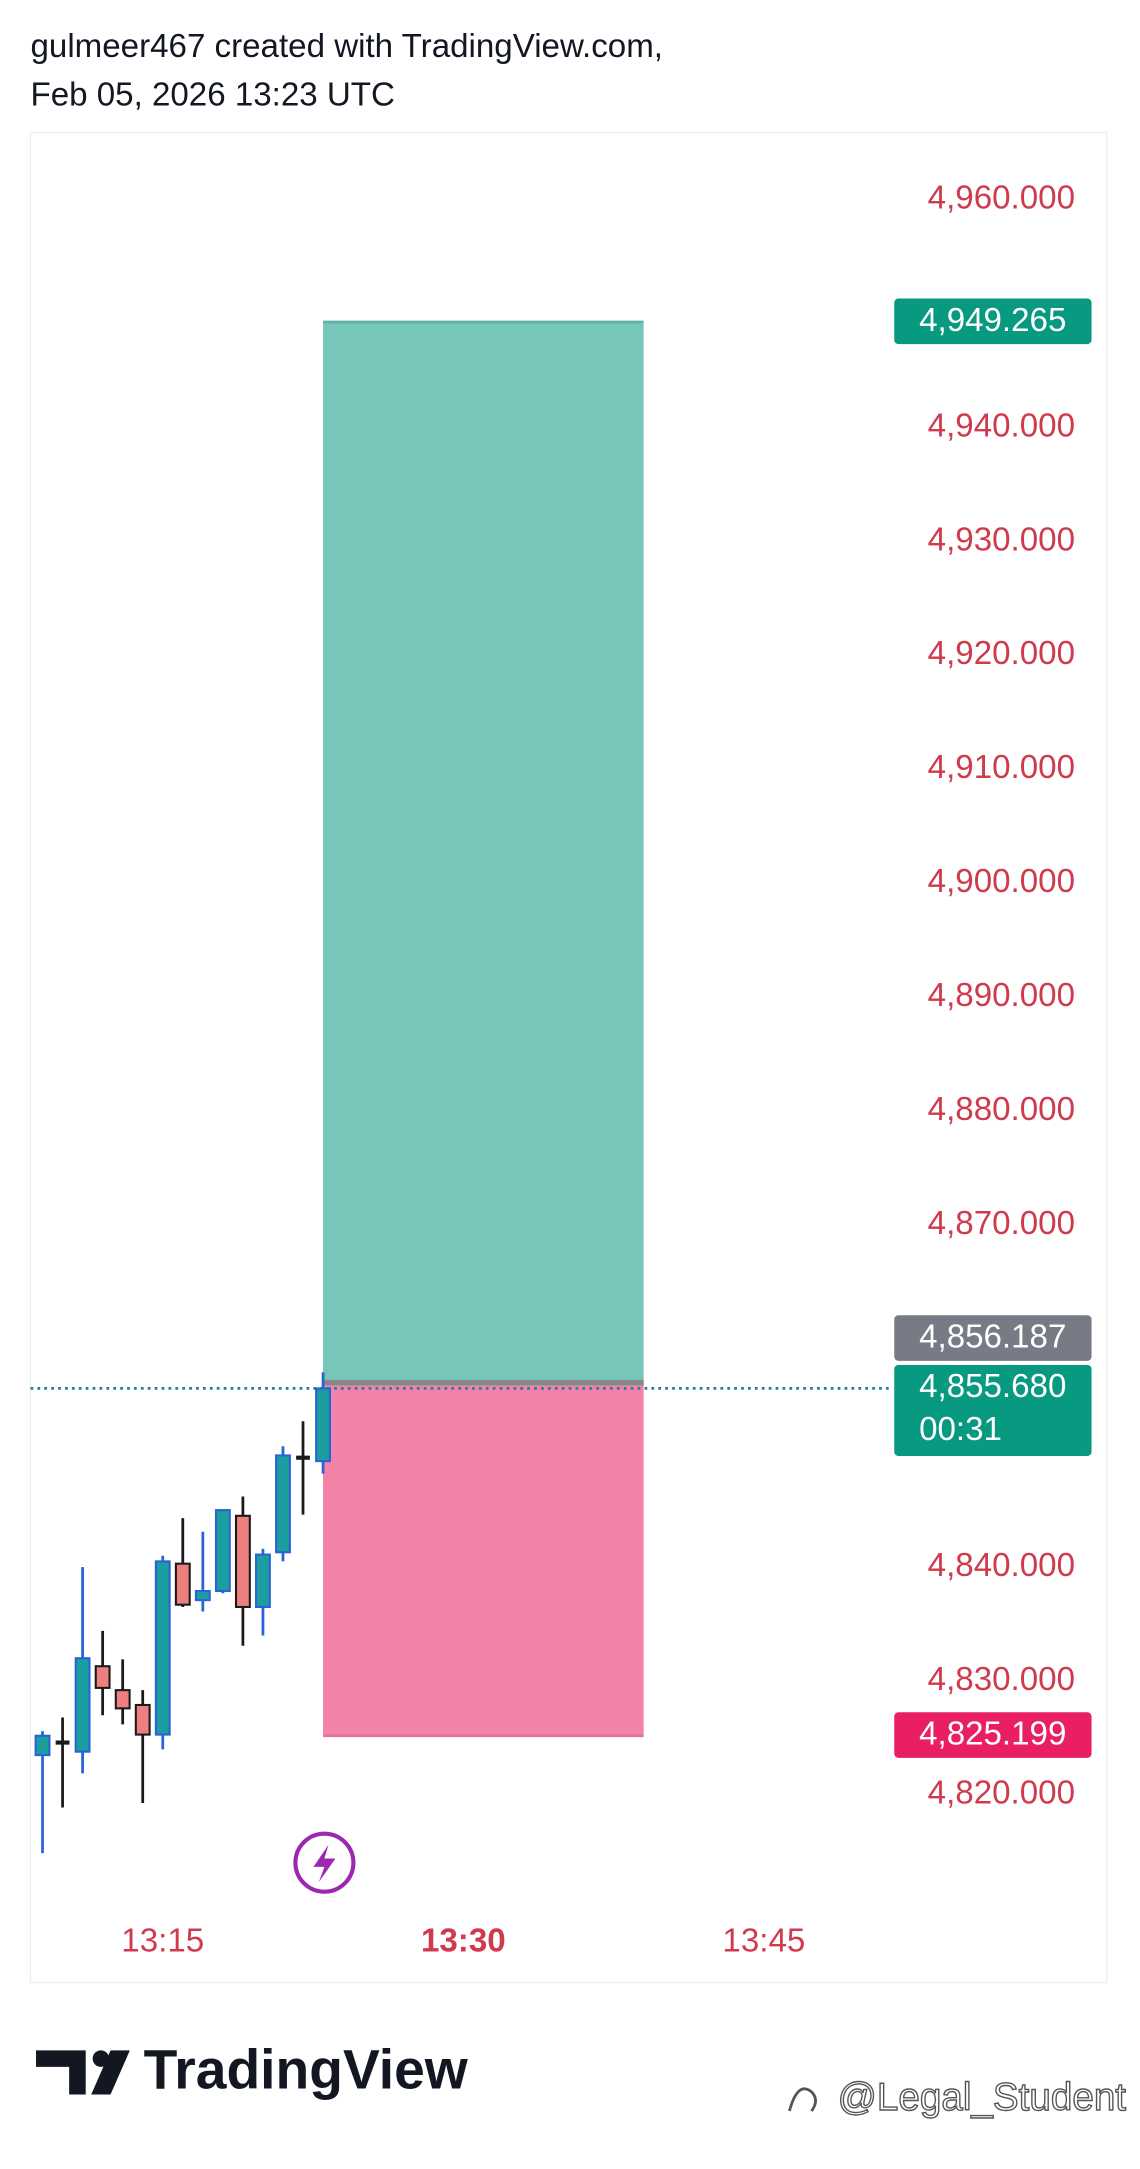  What do you see at coordinates (1001, 1109) in the screenshot?
I see `y-tick-label: 4,880.000` at bounding box center [1001, 1109].